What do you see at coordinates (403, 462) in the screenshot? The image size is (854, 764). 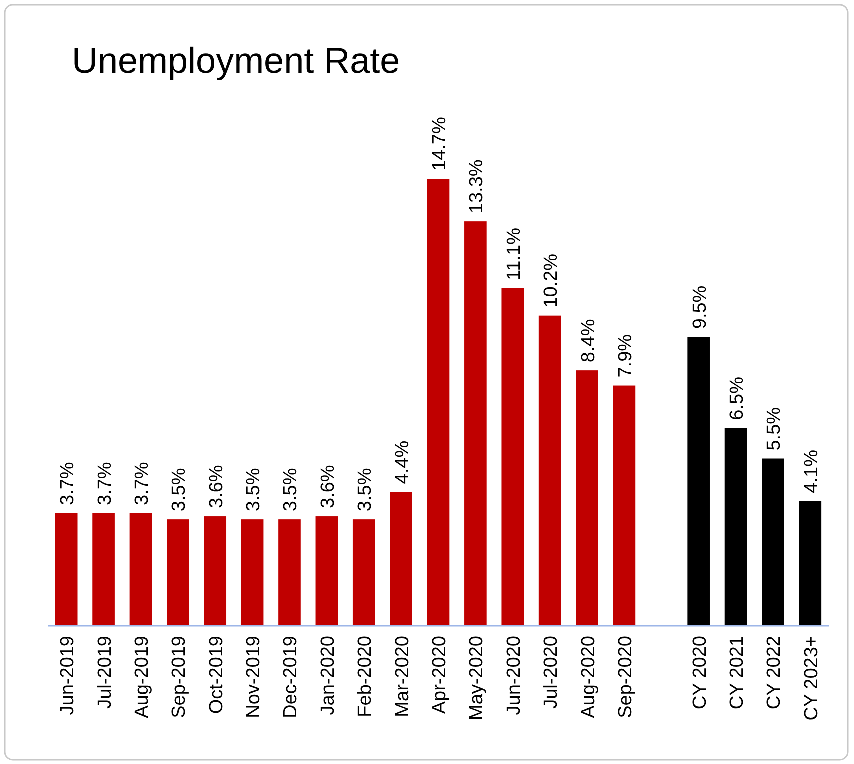 I see `data-label: 4.4%` at bounding box center [403, 462].